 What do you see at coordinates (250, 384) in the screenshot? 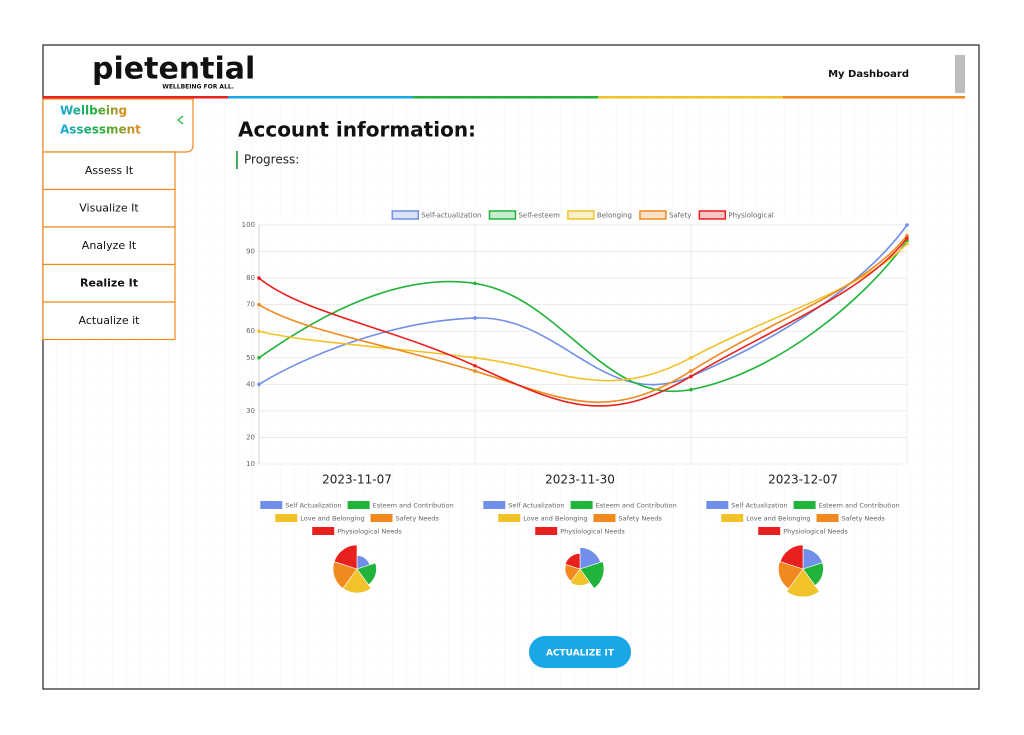
I see `y-tick-label: 40` at bounding box center [250, 384].